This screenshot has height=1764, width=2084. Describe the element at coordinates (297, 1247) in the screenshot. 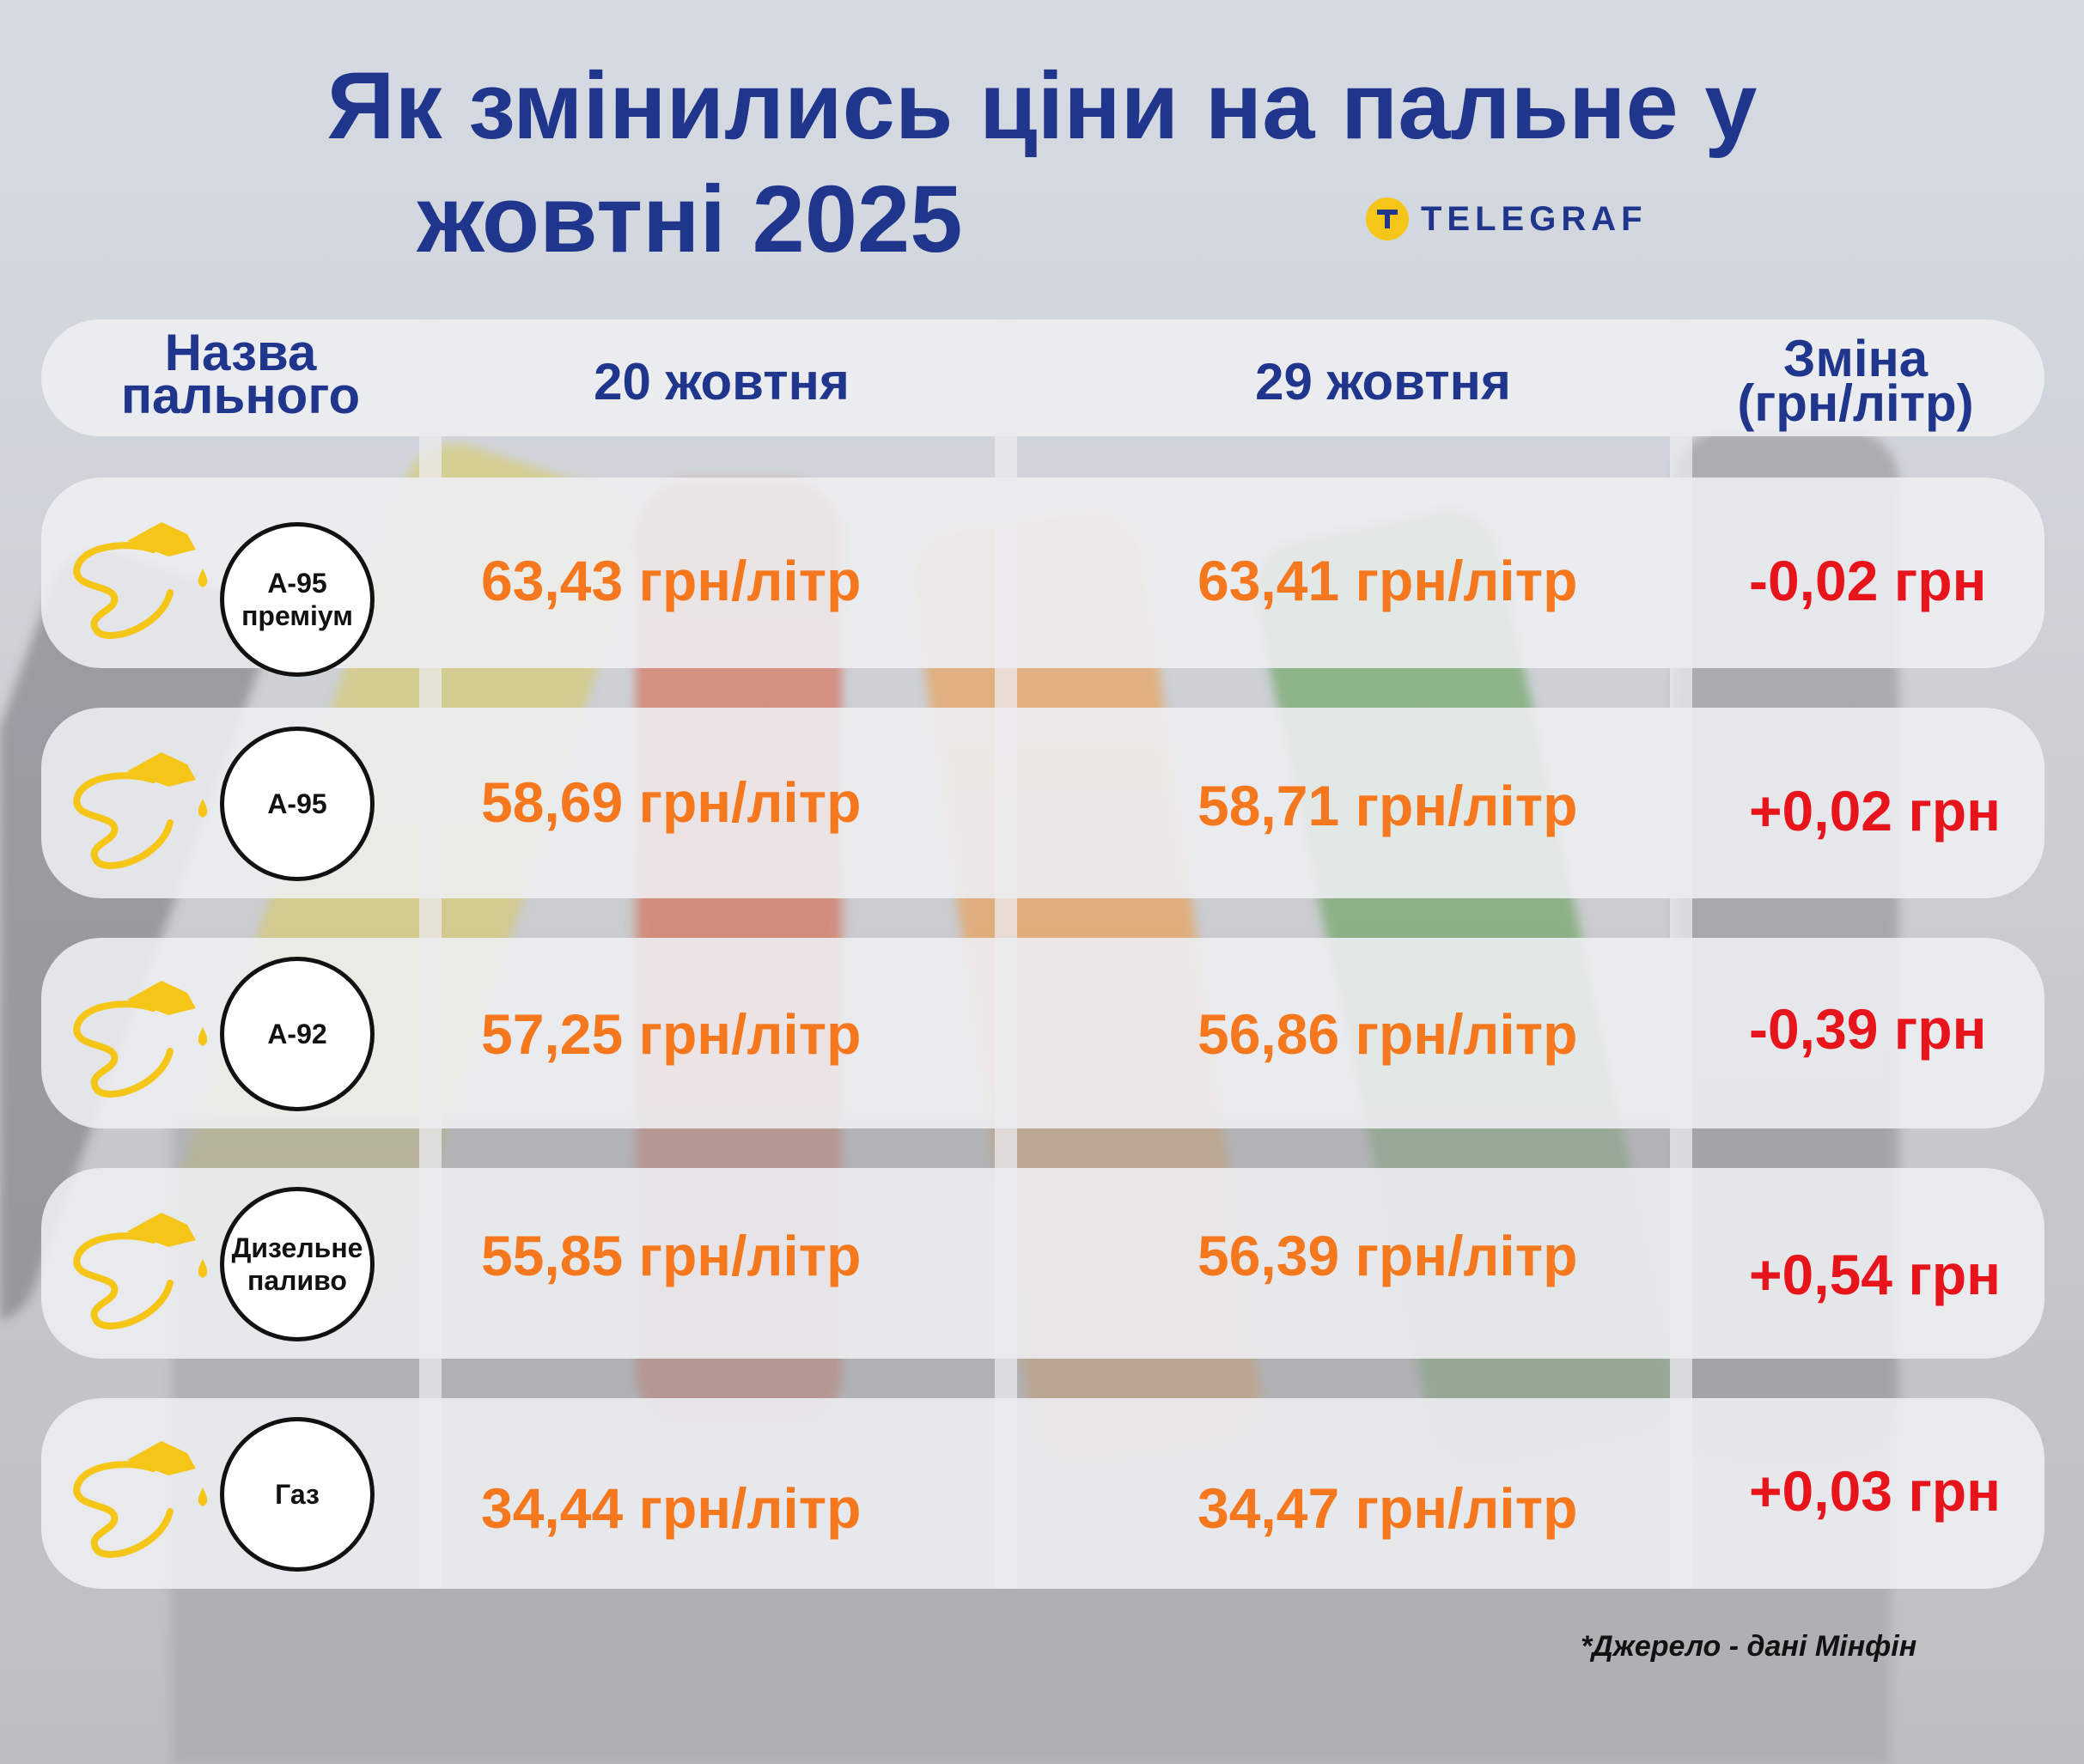

I see `fuel-name-line1: Дизельне` at that location.